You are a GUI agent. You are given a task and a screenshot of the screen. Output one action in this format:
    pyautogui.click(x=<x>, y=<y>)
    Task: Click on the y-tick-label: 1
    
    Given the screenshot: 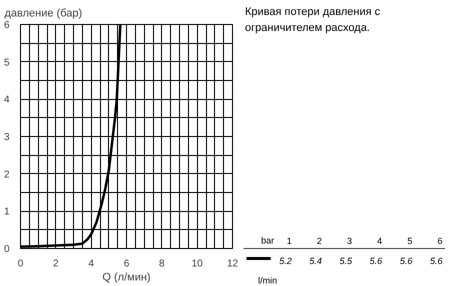 What is the action you would take?
    pyautogui.click(x=7, y=212)
    